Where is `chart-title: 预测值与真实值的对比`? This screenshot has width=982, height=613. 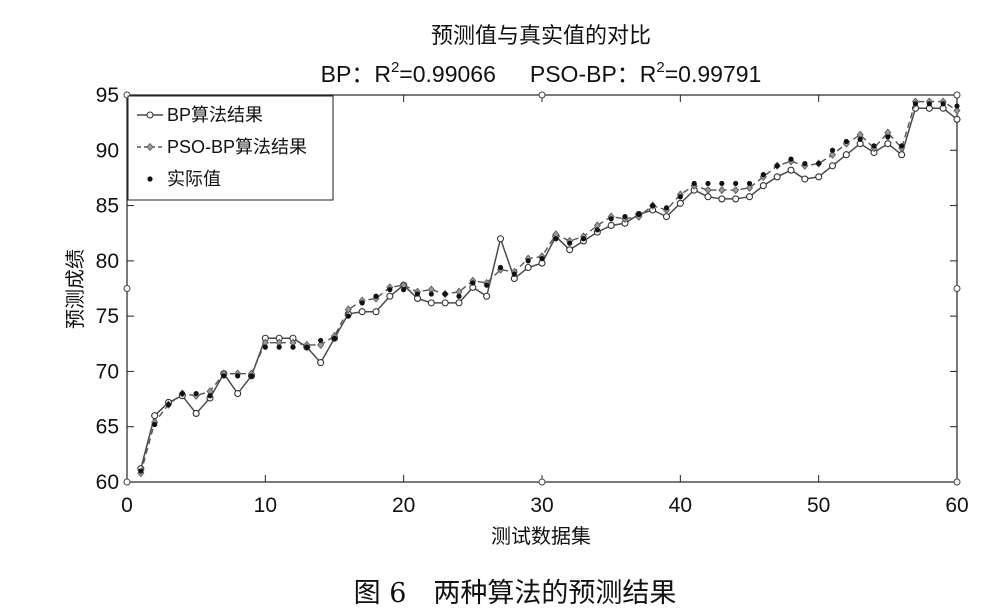 chart-title: 预测值与真实值的对比 is located at coordinates (541, 36).